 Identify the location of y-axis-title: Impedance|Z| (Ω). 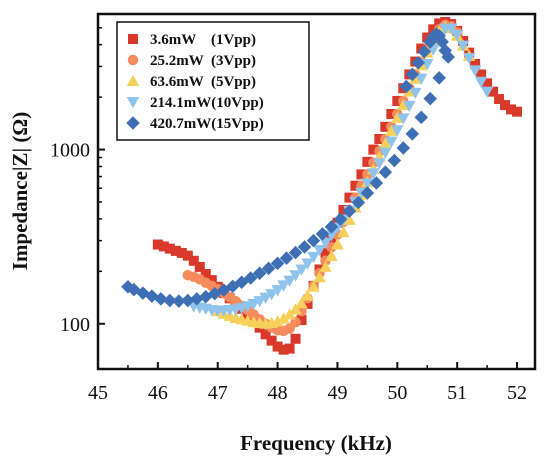
(20, 191).